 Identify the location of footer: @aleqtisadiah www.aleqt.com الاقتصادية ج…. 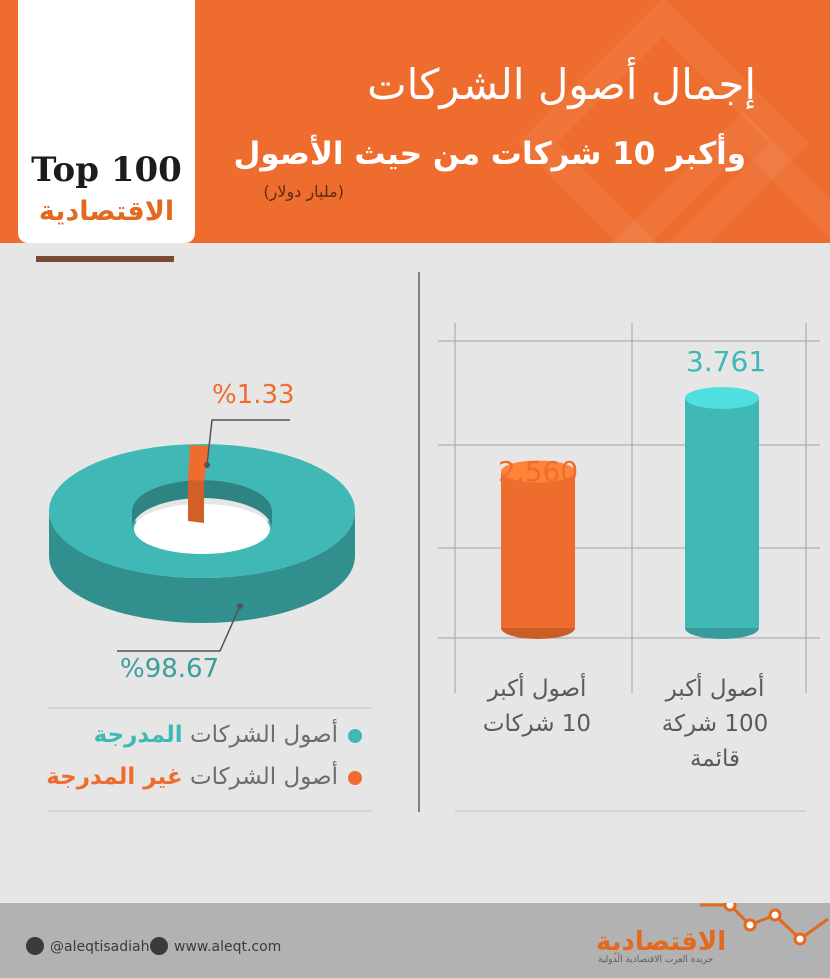
(415, 940).